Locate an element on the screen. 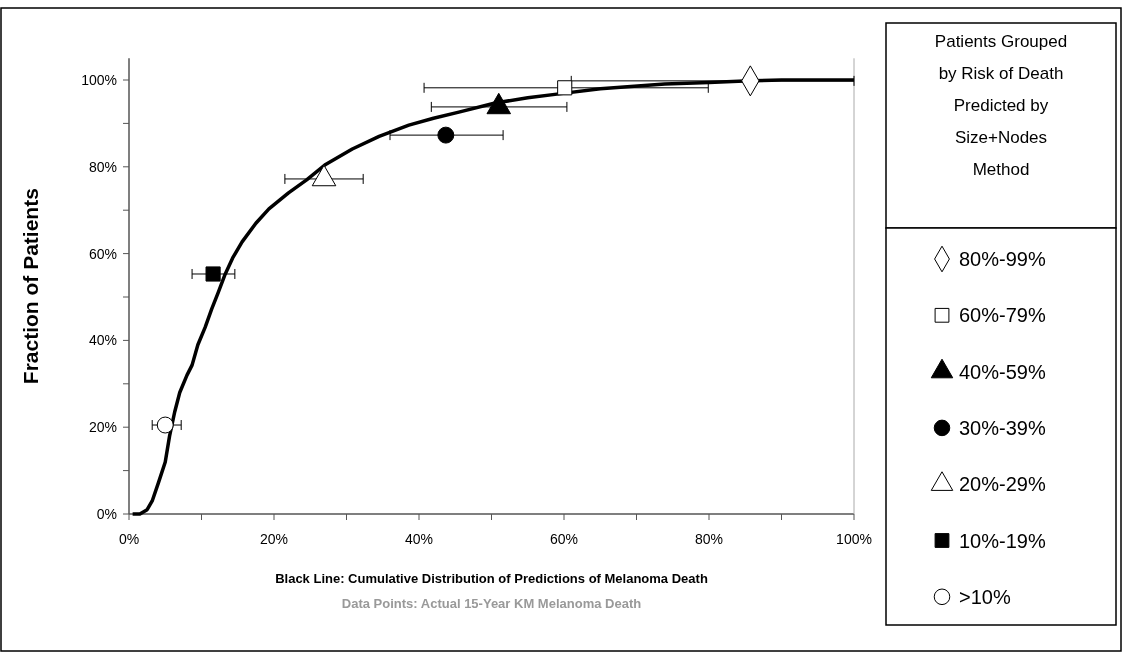 This screenshot has width=1133, height=664. legend-title: Patients Grouped by Risk of Death Predicted by Size+Nodes Method is located at coordinates (1001, 105).